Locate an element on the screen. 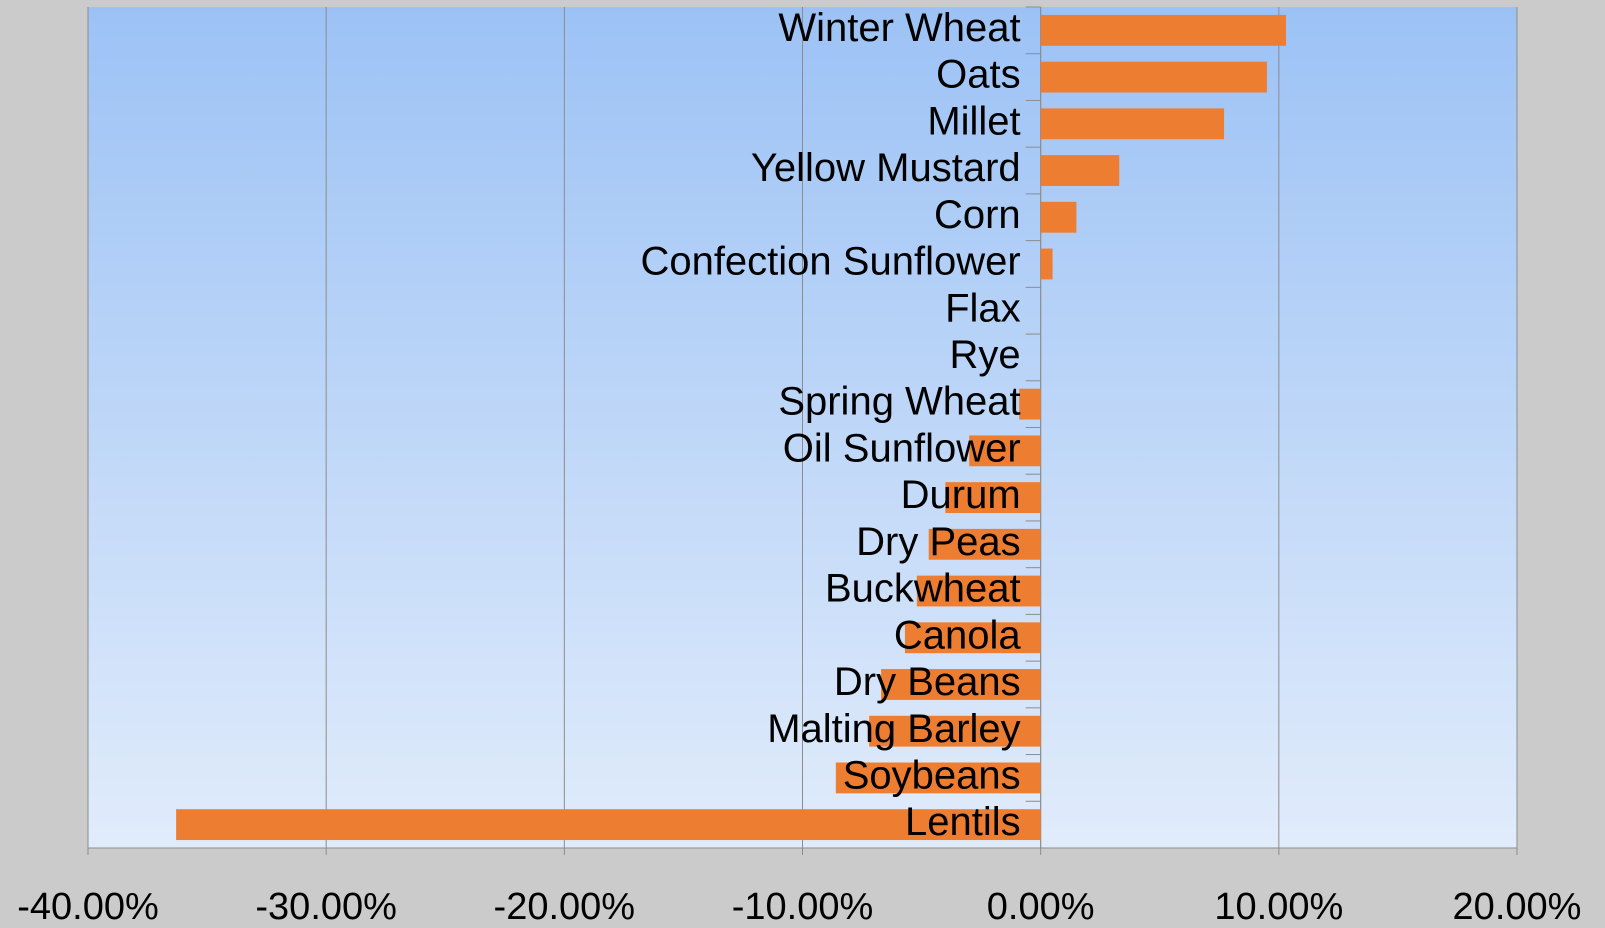  y-tick-label: Lentils is located at coordinates (963, 822).